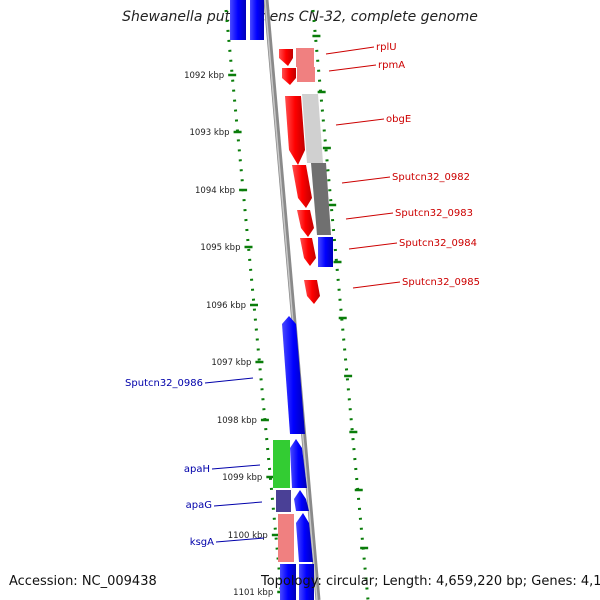  Describe the element at coordinates (438, 243) in the screenshot. I see `gene-label-Sputcn32_0984: Sputcn32_0984` at that location.